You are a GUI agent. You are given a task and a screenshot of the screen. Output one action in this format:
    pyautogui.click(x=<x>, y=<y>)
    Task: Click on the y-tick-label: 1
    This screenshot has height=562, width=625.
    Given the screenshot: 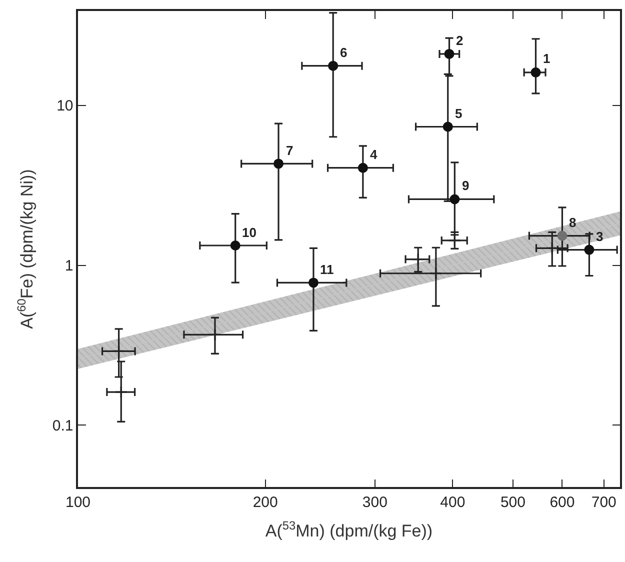 What is the action you would take?
    pyautogui.click(x=69, y=266)
    